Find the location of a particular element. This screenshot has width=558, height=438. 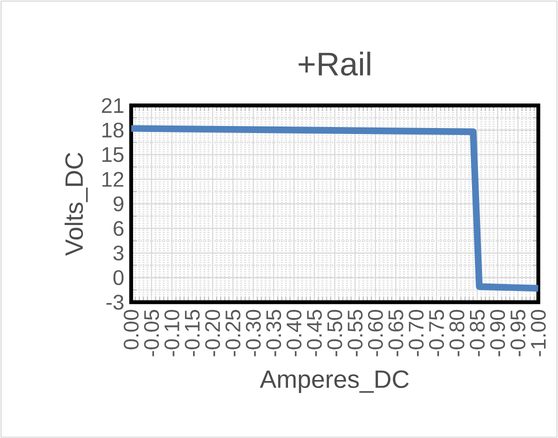

x-tick-label: -0.30 is located at coordinates (253, 333).